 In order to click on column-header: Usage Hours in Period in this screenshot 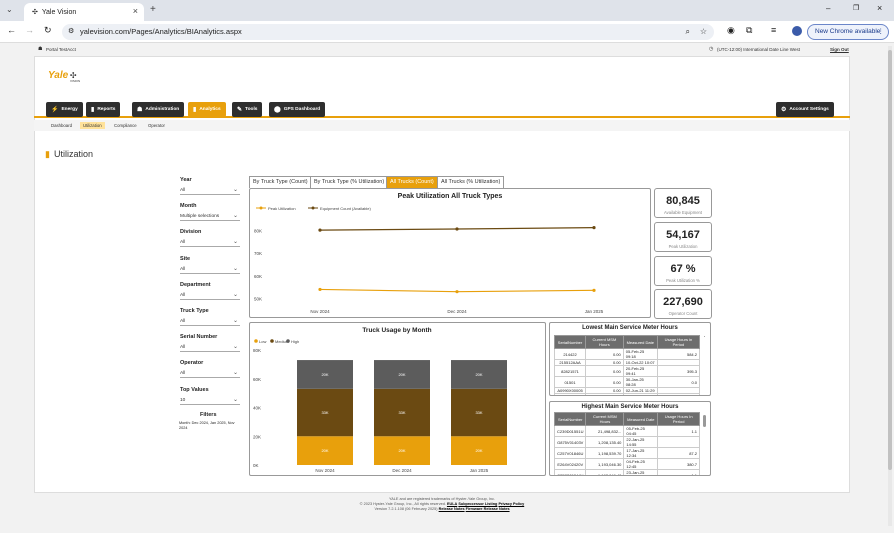, I will do `click(678, 342)`.